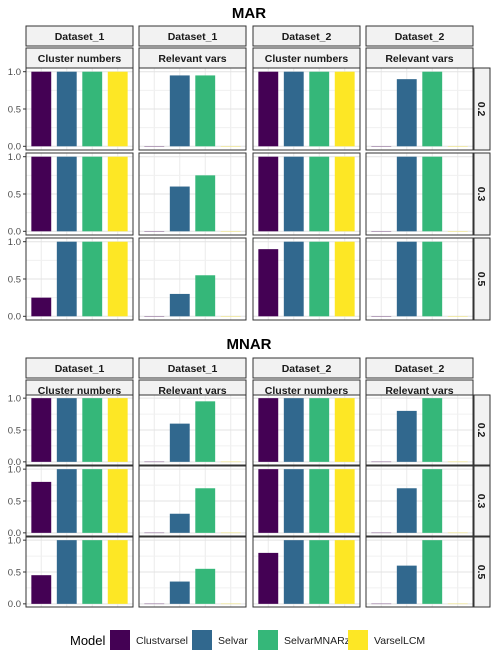 The image size is (498, 664). What do you see at coordinates (419, 391) in the screenshot?
I see `metric-strip-label: Relevant vars` at bounding box center [419, 391].